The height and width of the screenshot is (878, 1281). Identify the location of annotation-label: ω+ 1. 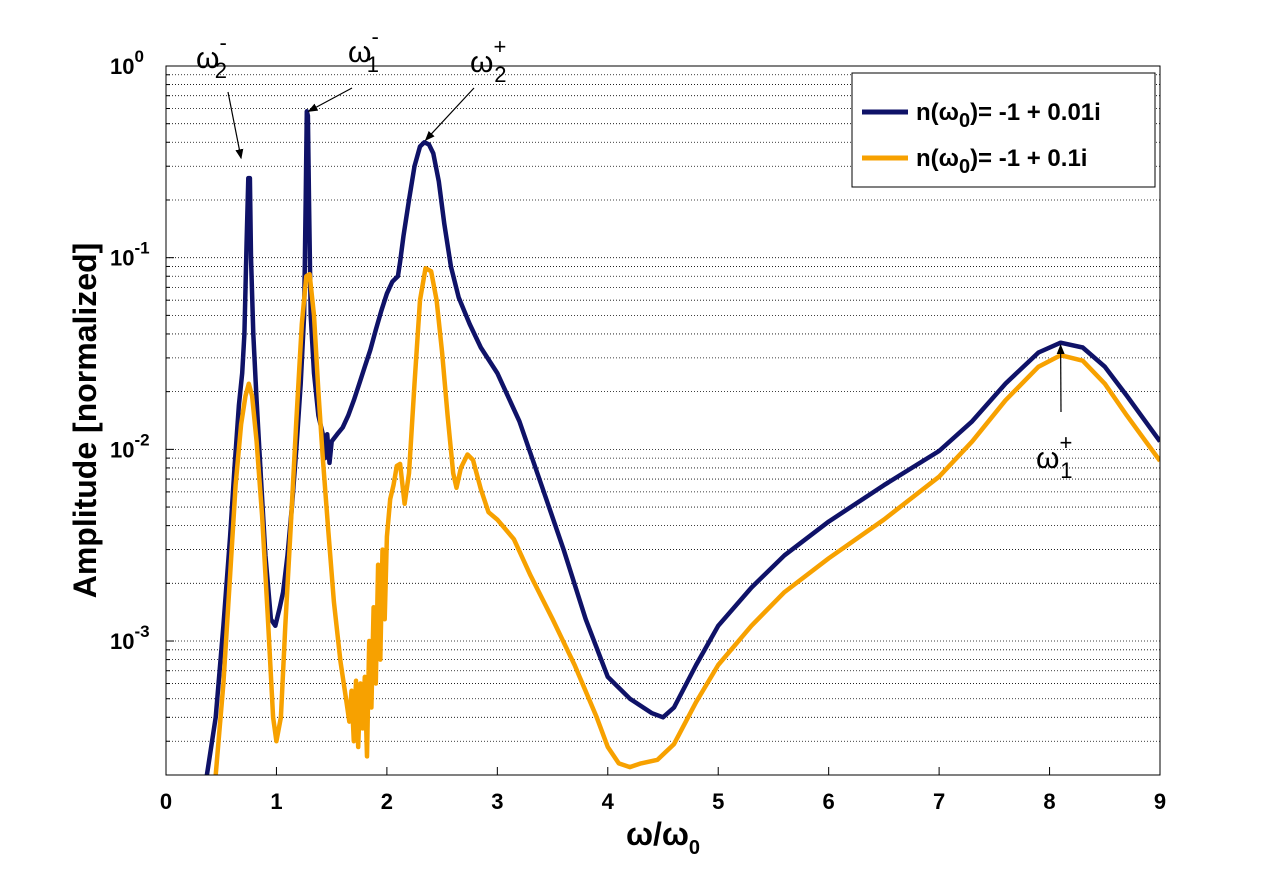
(1054, 456).